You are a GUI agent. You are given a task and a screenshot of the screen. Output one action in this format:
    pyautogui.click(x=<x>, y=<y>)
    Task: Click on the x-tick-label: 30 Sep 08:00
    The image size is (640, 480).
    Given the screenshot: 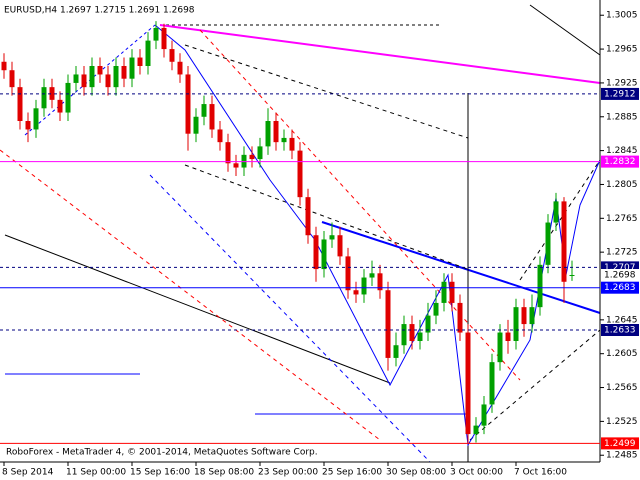 What is the action you would take?
    pyautogui.click(x=416, y=473)
    